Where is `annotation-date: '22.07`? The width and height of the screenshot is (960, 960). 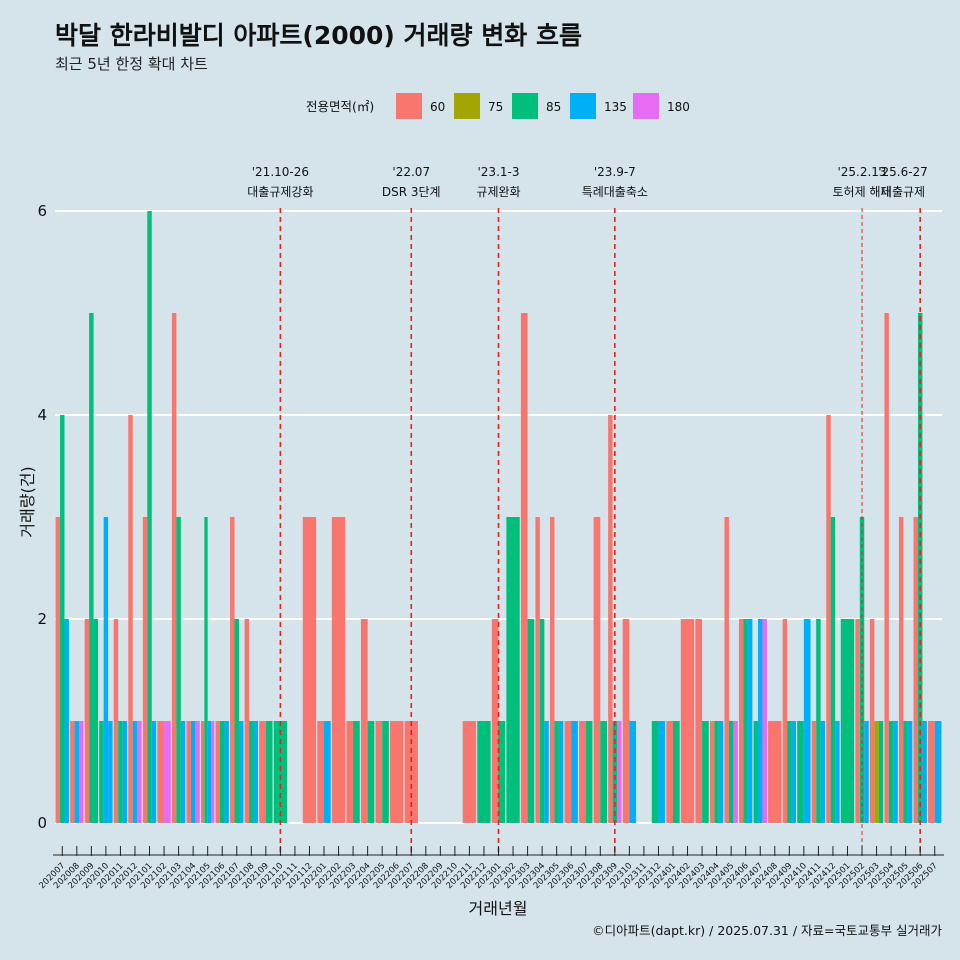 annotation-date: '22.07 is located at coordinates (411, 172).